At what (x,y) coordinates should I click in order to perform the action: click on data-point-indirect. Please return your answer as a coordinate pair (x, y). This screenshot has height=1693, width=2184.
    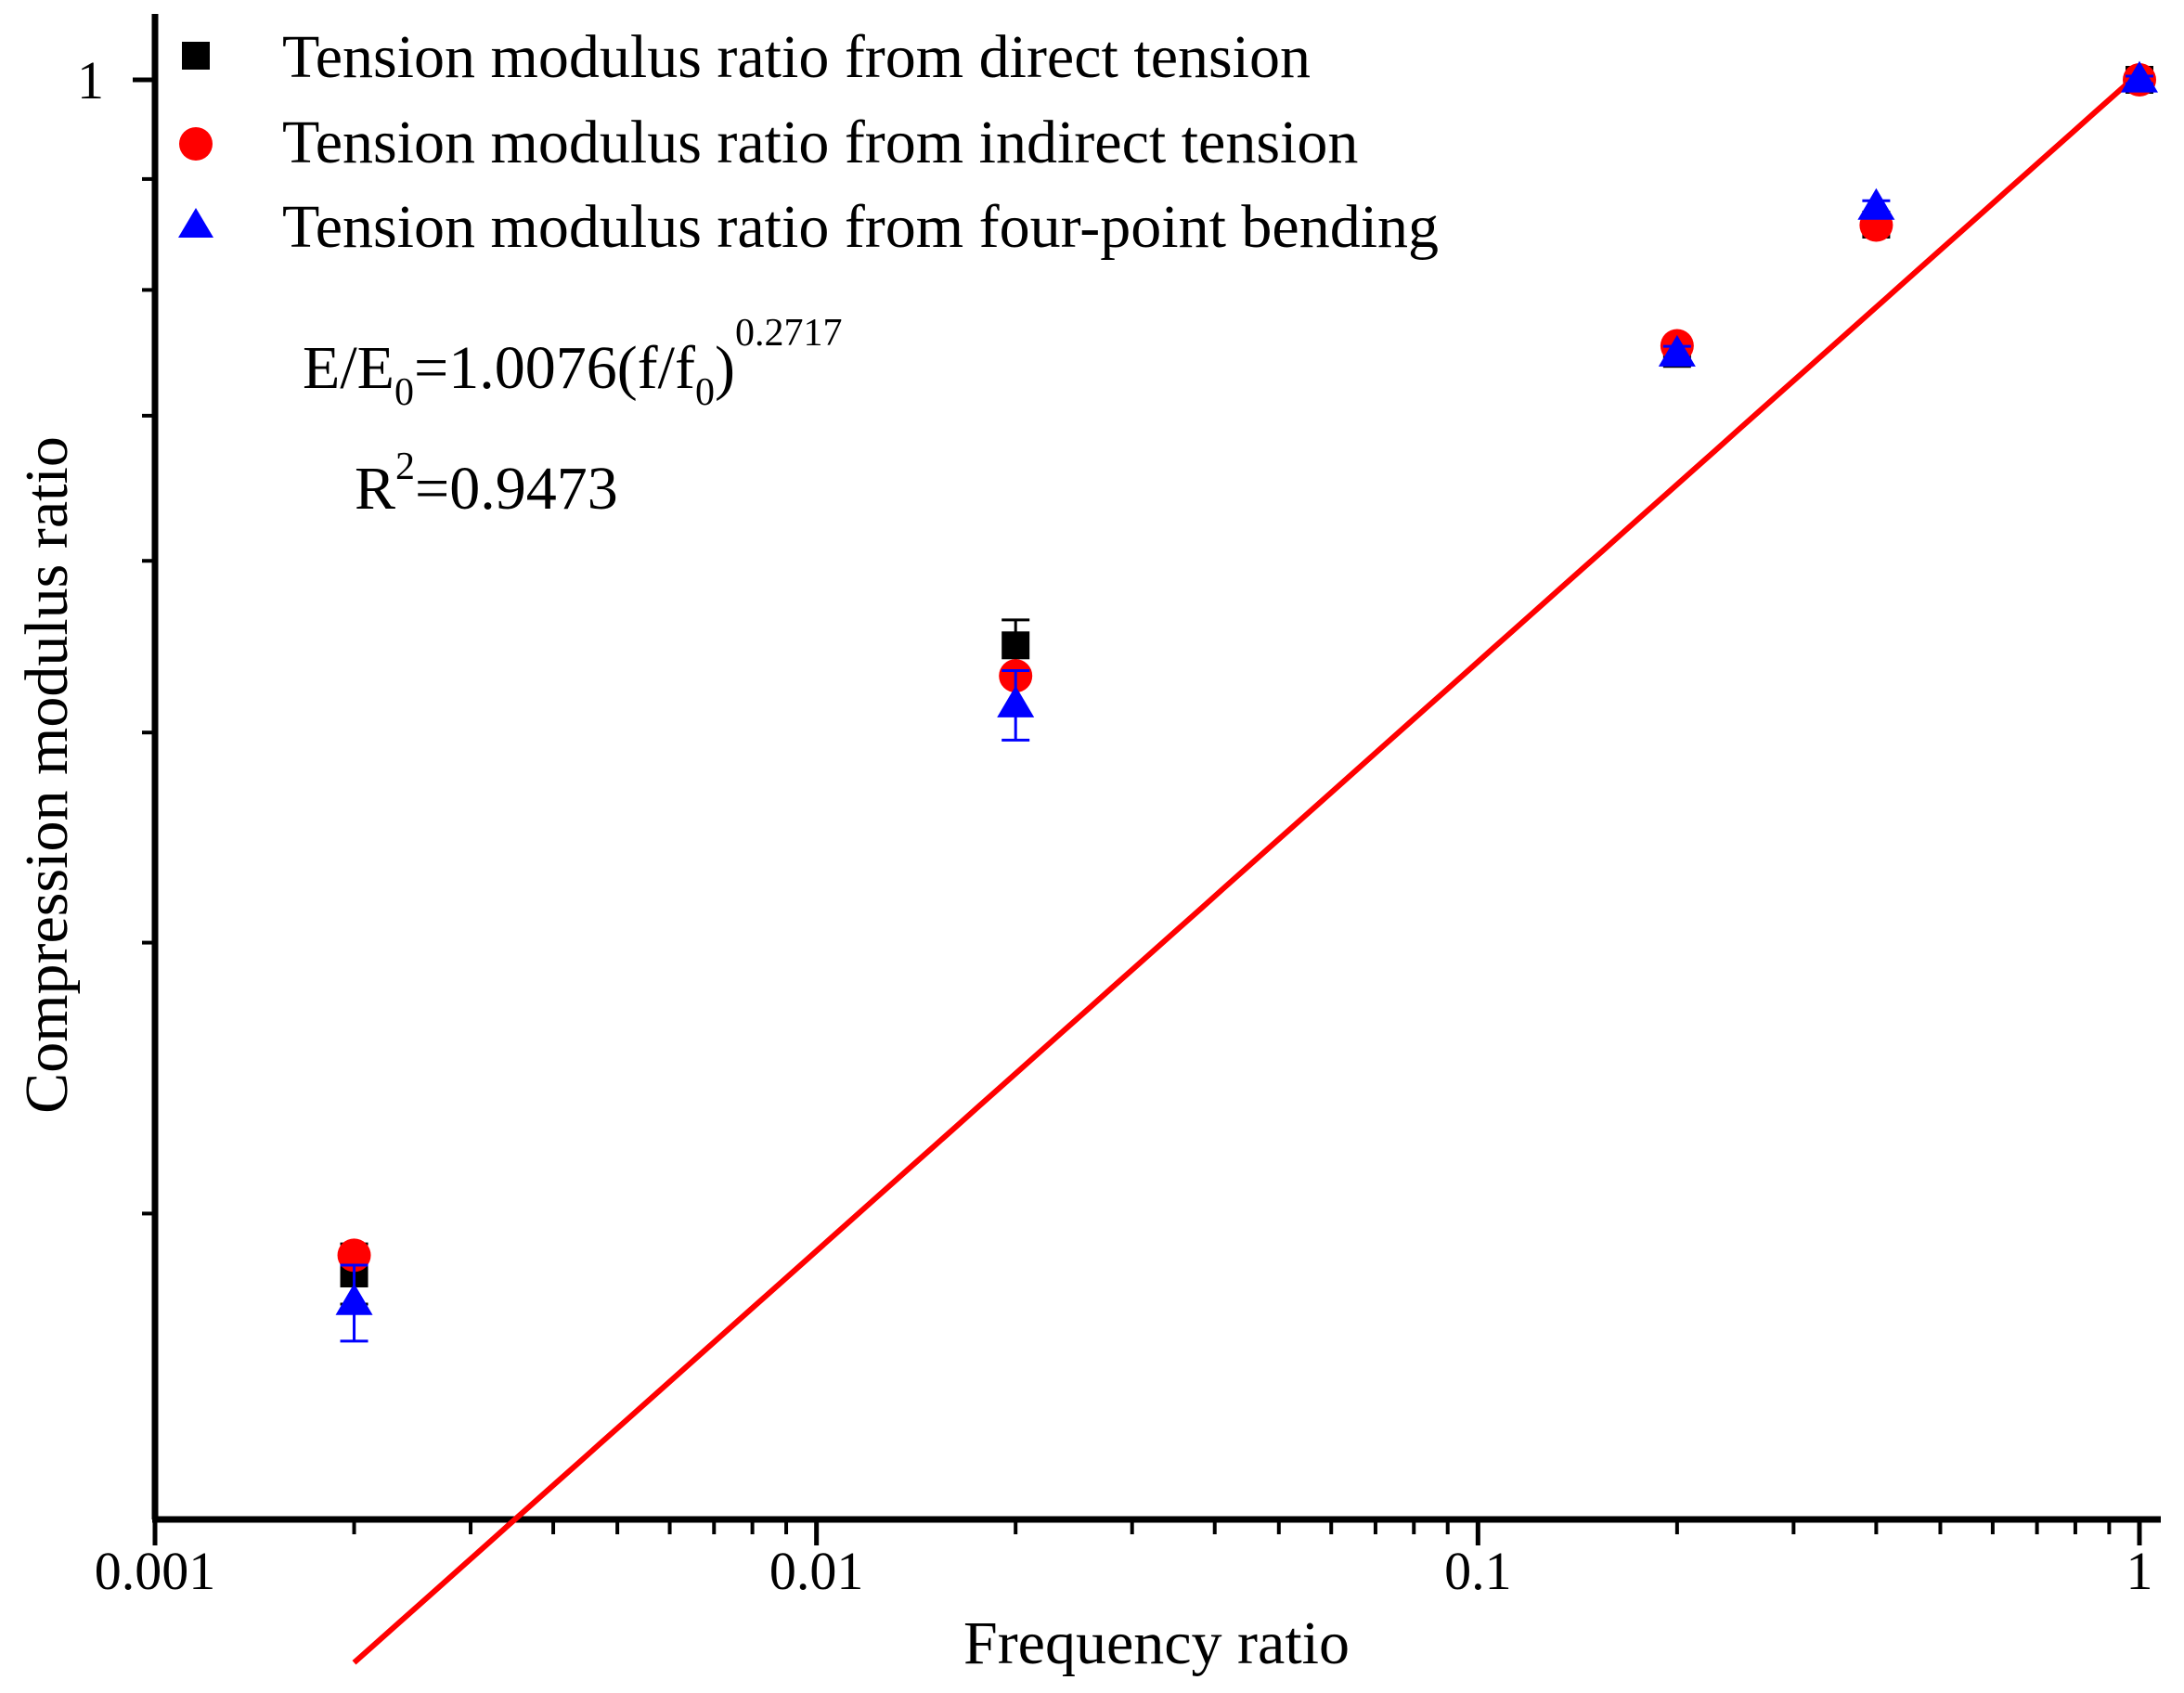
    Looking at the image, I should click on (354, 1255).